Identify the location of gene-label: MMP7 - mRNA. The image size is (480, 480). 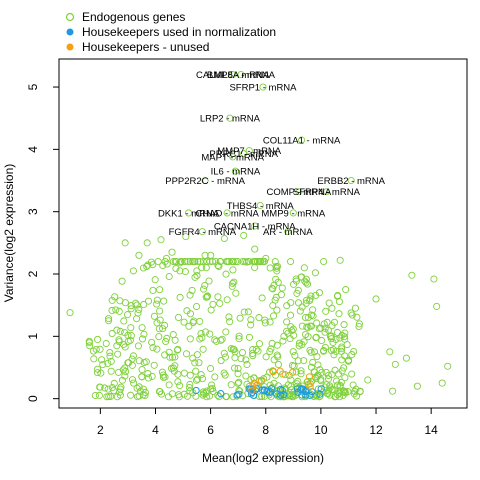
(249, 151).